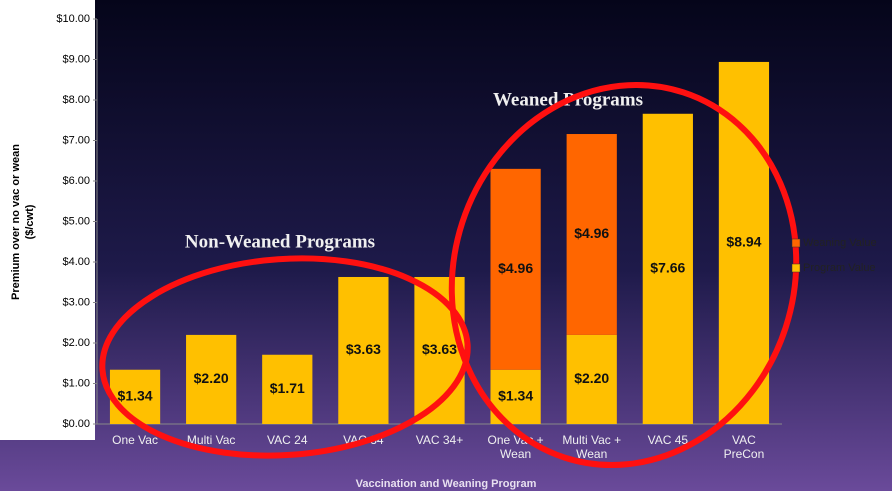  Describe the element at coordinates (16, 222) in the screenshot. I see `y-axis-title-line: Premium over no vac or wean` at that location.